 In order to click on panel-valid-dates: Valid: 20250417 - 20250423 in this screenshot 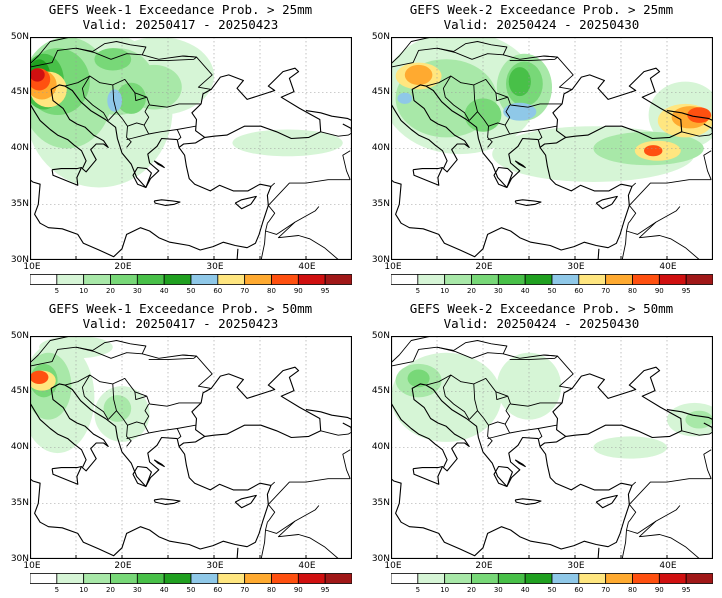, I will do `click(180, 24)`.